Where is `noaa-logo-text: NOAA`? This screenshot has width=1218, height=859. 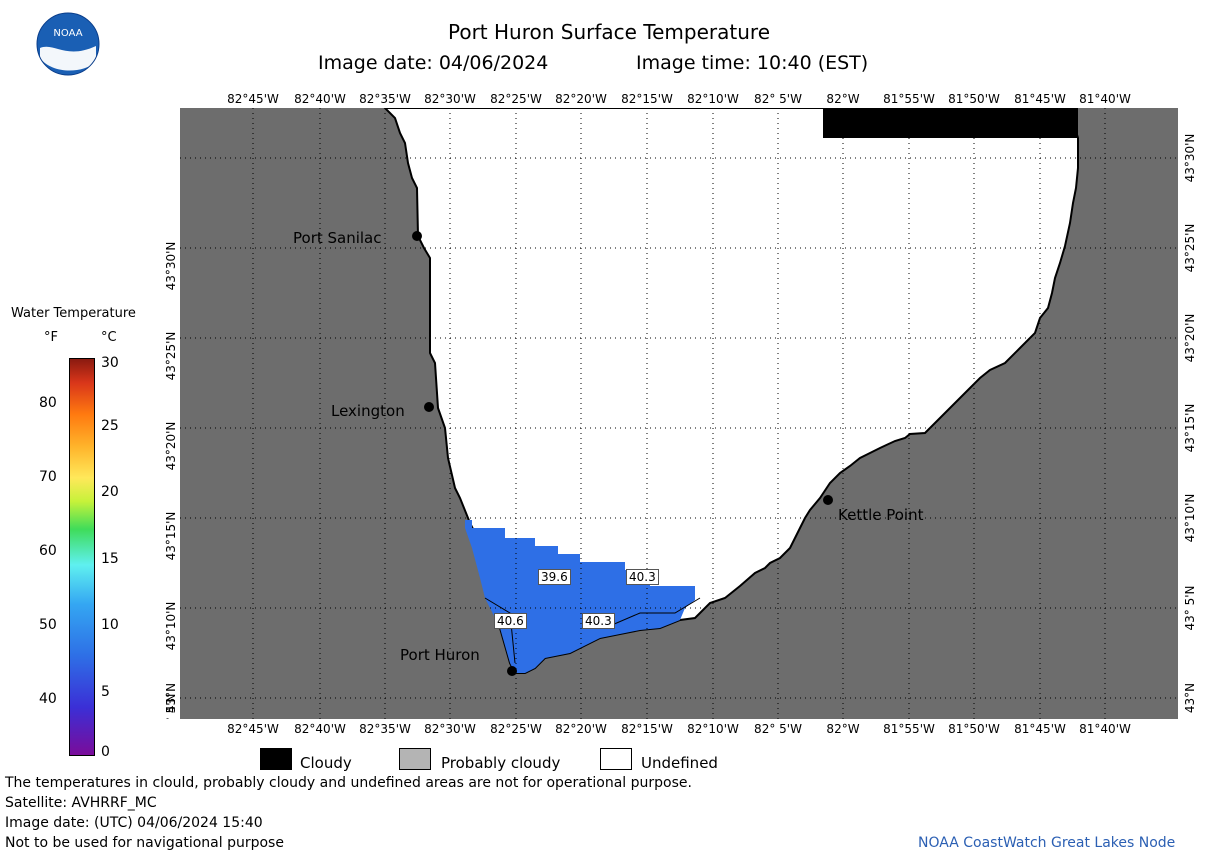
noaa-logo-text: NOAA is located at coordinates (67, 33).